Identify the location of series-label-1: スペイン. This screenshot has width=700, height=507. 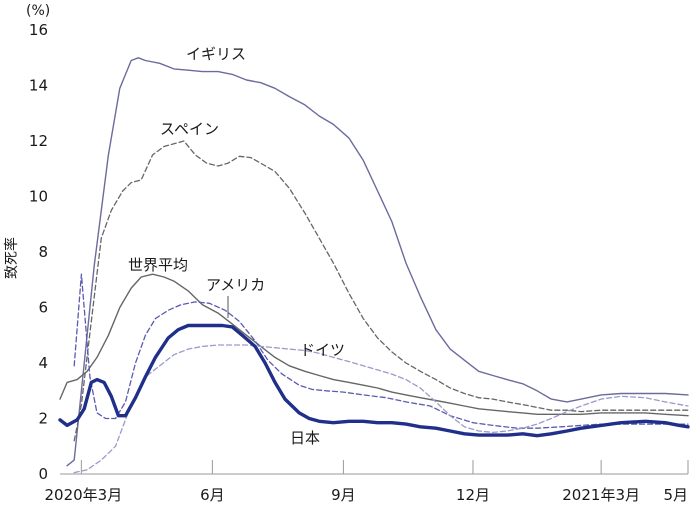
(189, 129).